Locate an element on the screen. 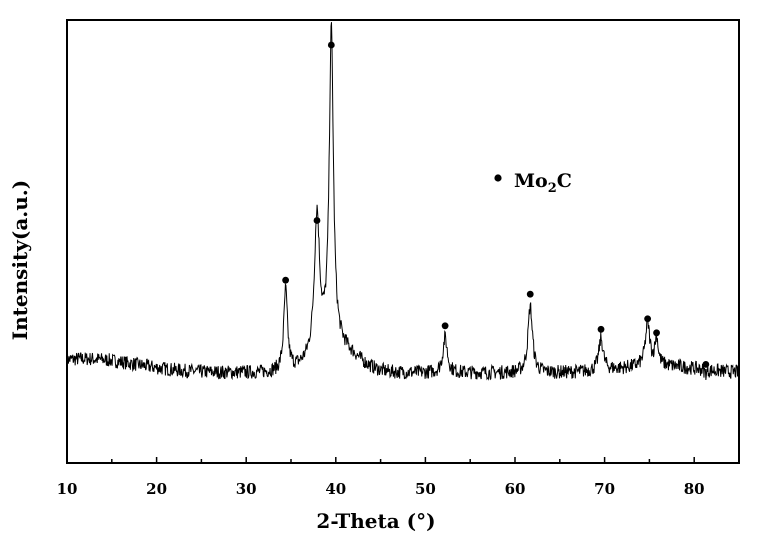  x-axis-title: 2-Theta (°) is located at coordinates (375, 521).